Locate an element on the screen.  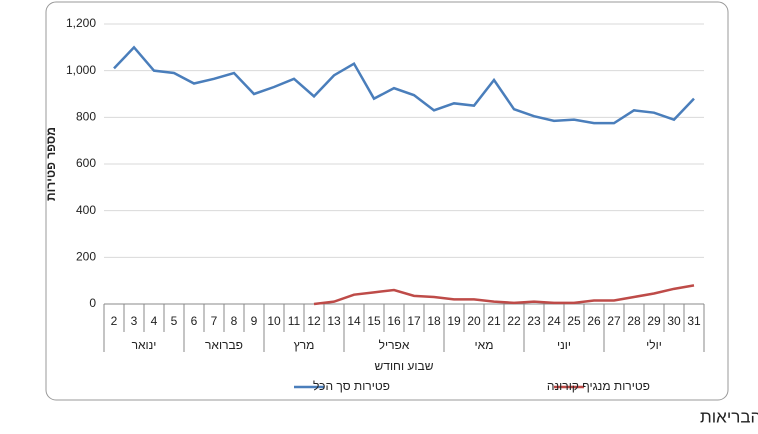
x-tick-label: 25 is located at coordinates (574, 321).